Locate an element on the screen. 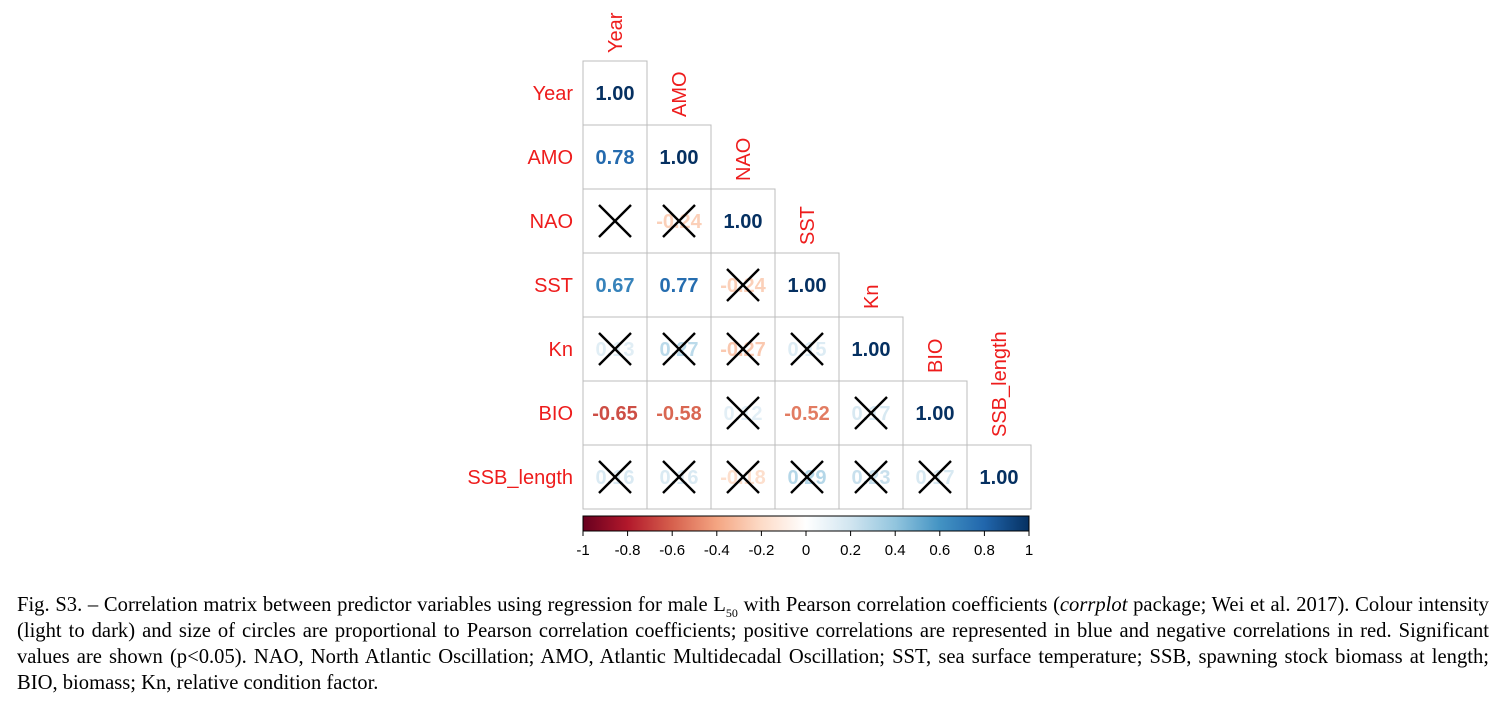 This screenshot has height=710, width=1505. cell-kn-year: 0.13 is located at coordinates (615, 349).